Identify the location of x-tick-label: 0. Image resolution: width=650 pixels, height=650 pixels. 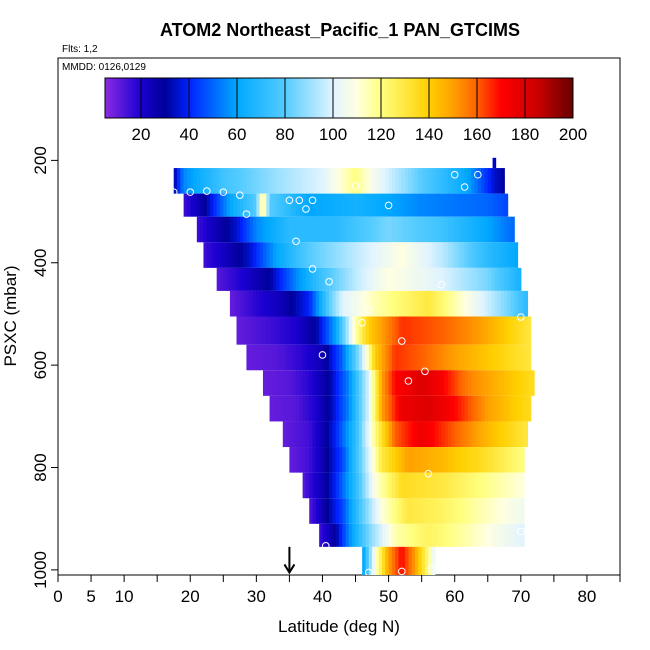
(57, 596).